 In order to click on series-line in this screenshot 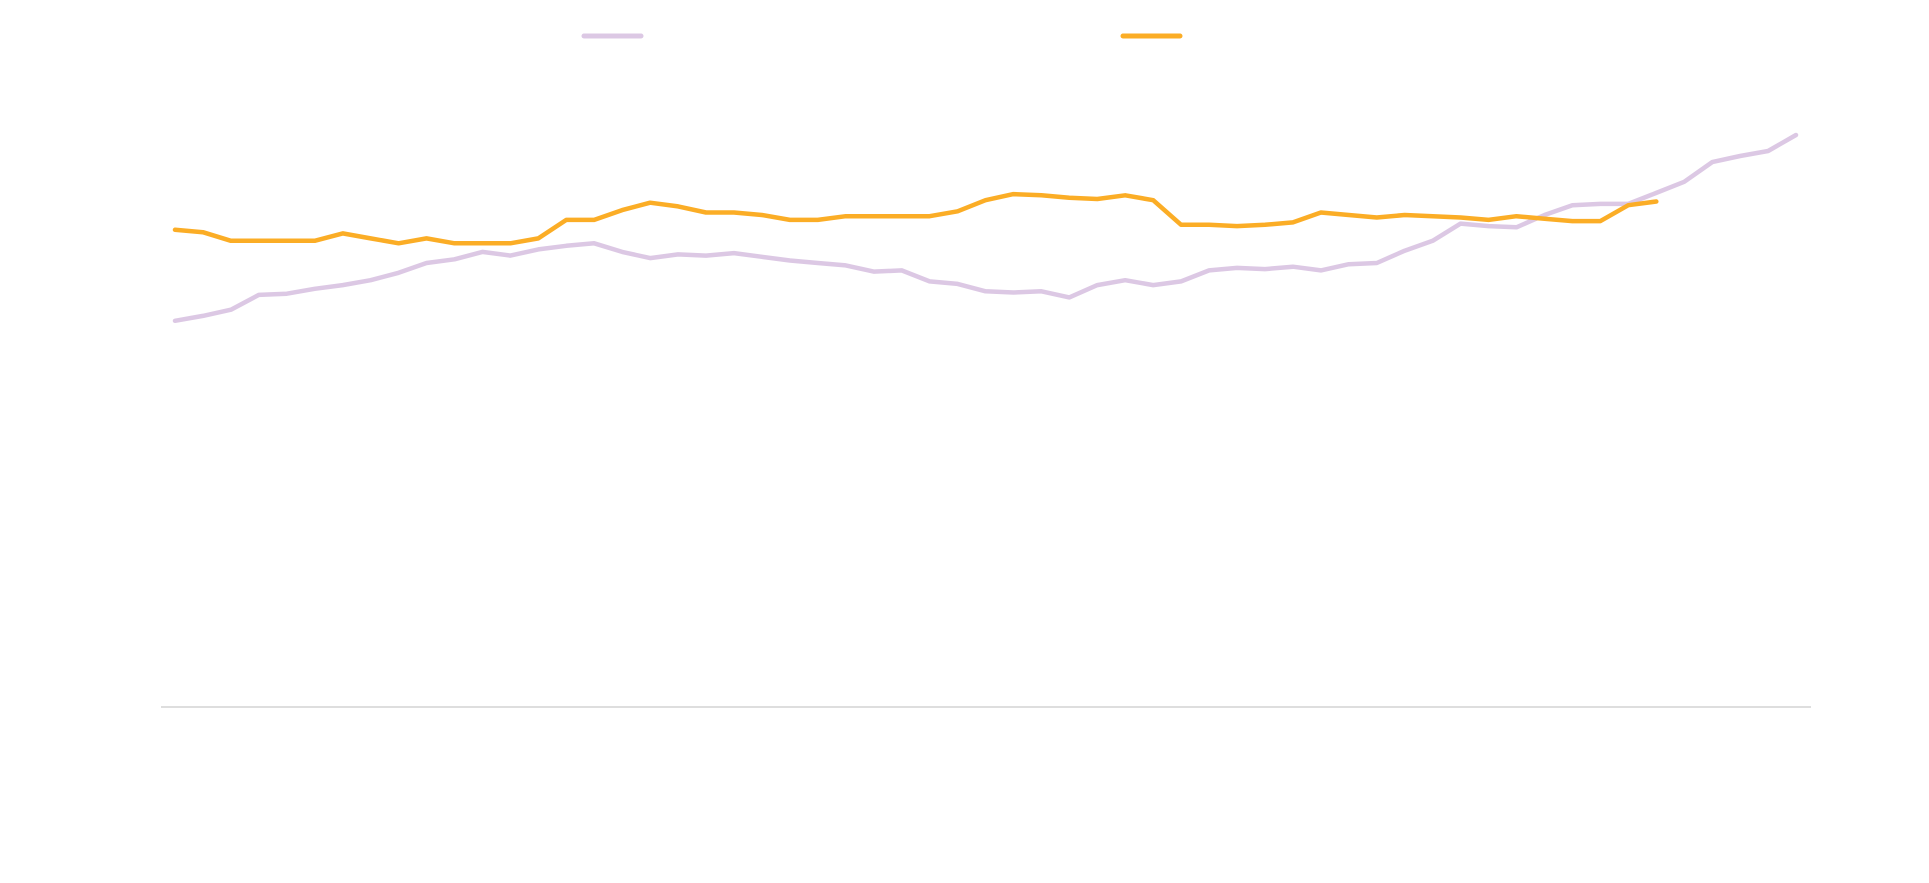, I will do `click(915, 218)`.